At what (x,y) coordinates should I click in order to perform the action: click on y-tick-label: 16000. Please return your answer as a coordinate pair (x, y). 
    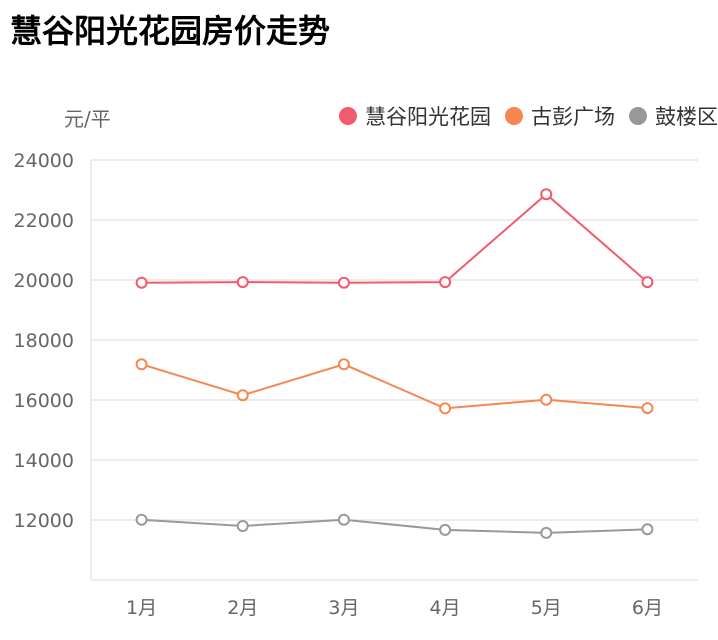
    Looking at the image, I should click on (44, 401).